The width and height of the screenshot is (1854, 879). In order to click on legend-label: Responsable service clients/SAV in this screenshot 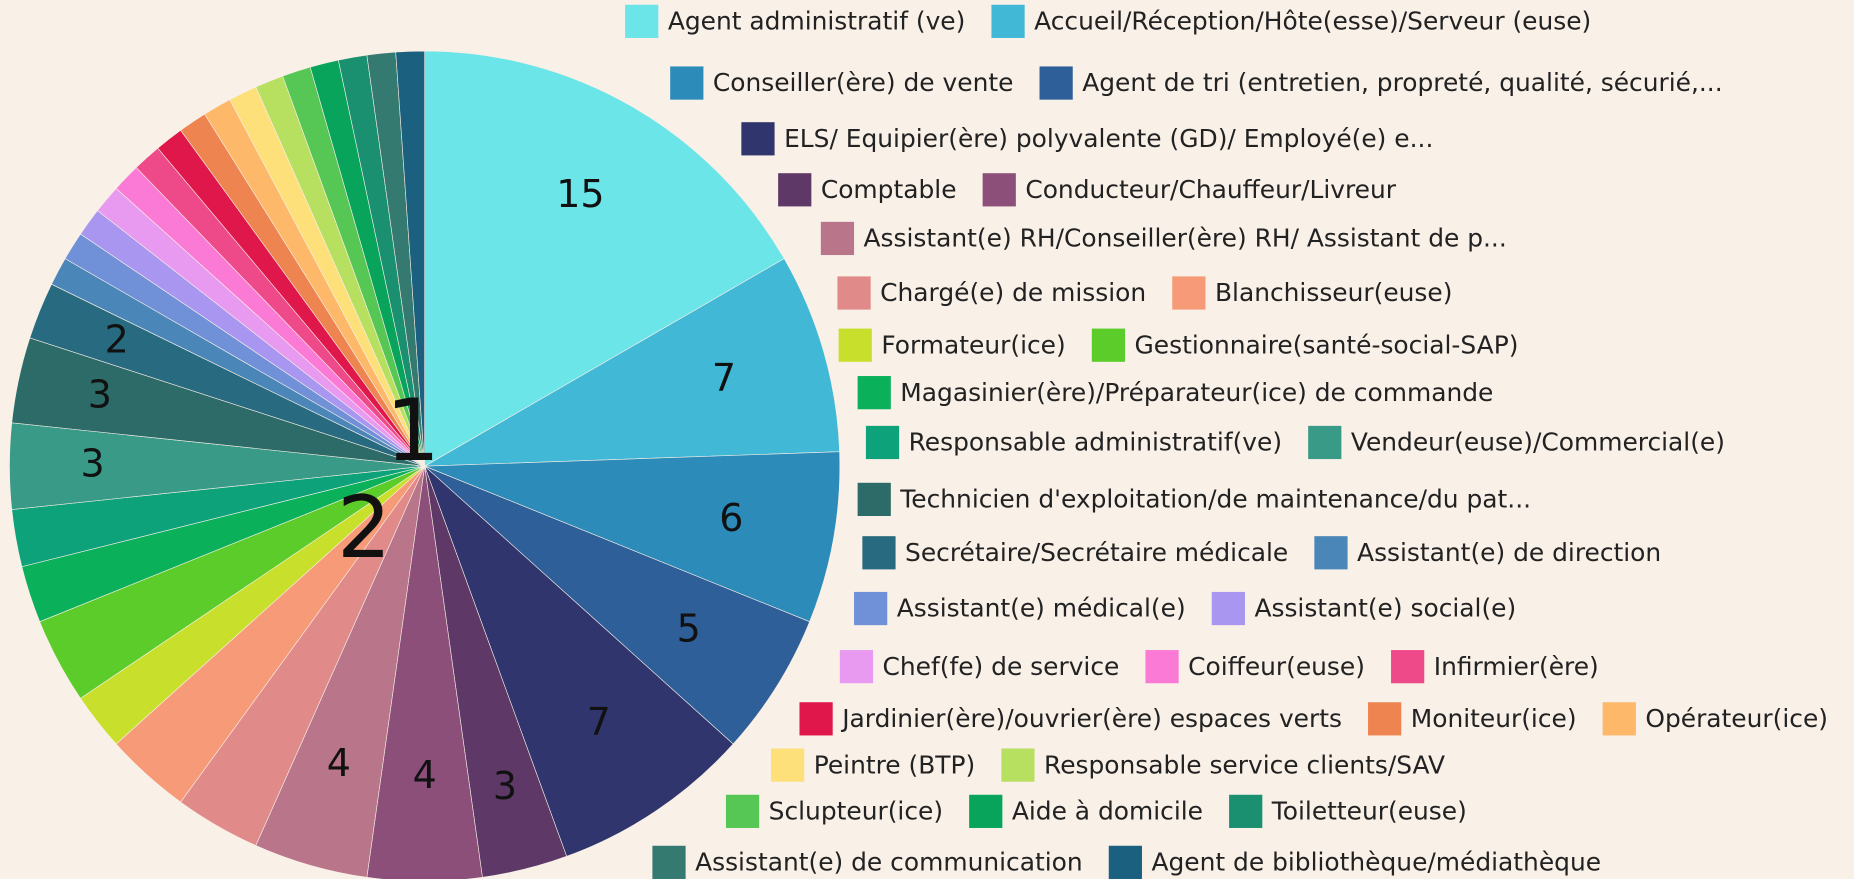, I will do `click(1244, 764)`.